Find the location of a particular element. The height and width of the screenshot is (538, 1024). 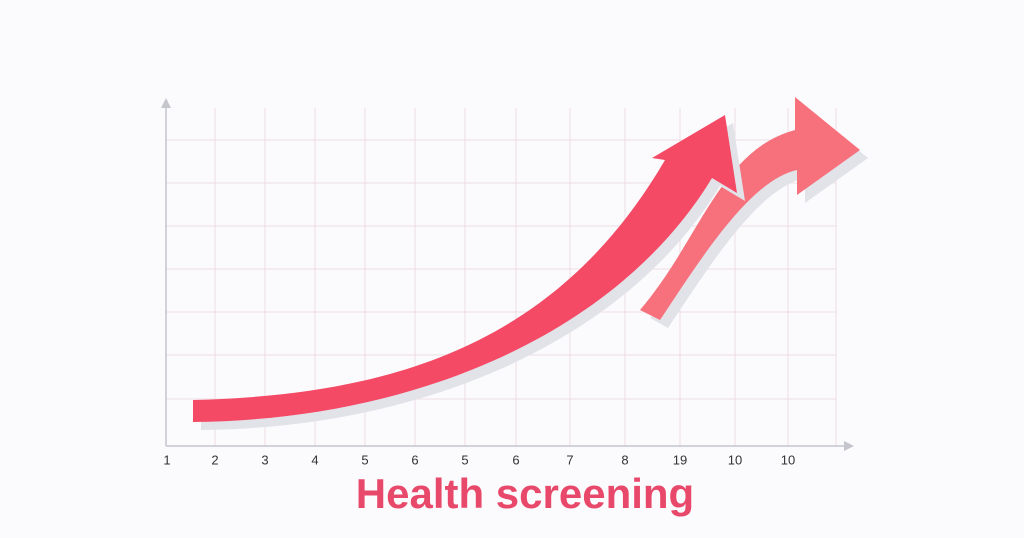

x-tick-label: 3 is located at coordinates (264, 459).